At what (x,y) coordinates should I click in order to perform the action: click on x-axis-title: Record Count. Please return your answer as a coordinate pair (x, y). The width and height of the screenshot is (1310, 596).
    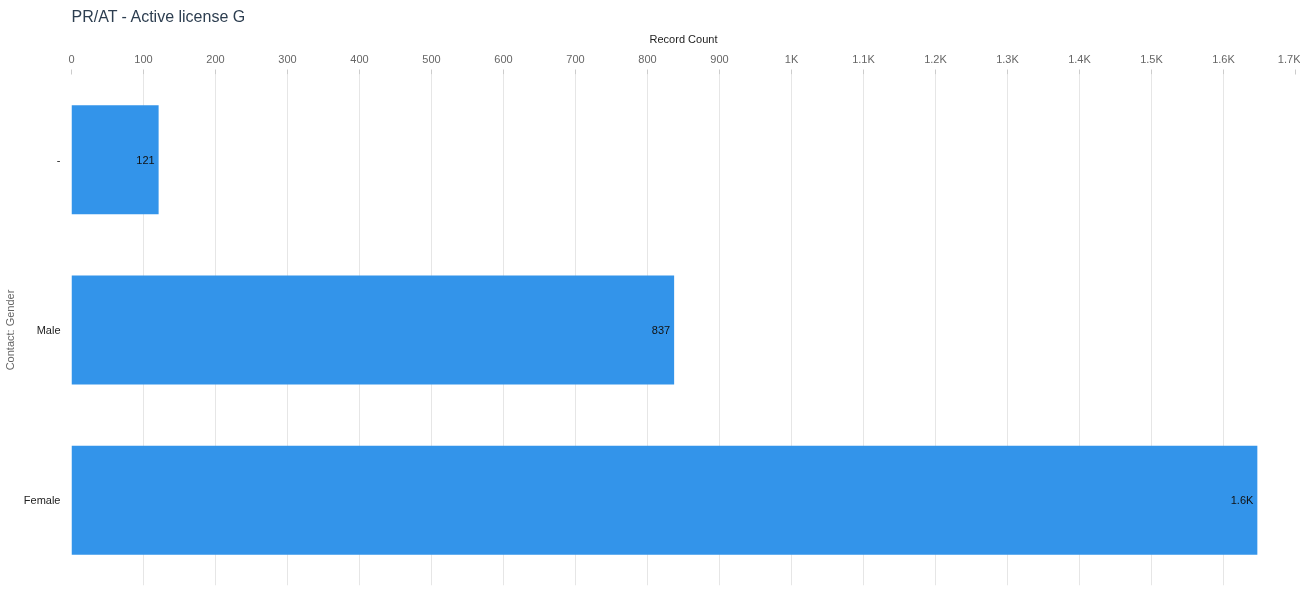
    Looking at the image, I should click on (683, 38).